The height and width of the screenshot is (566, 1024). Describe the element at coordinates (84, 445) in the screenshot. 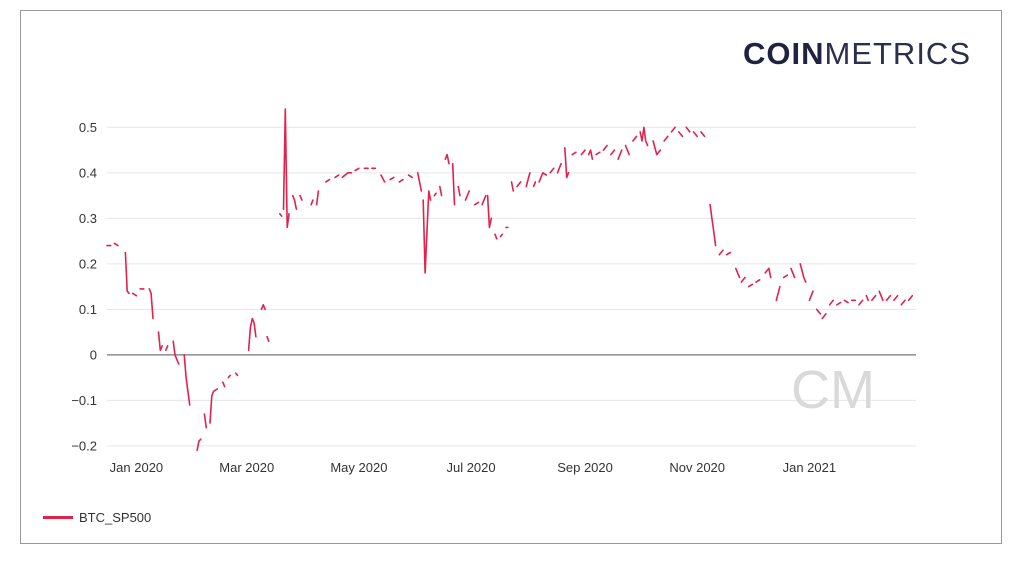

I see `y-tick-label: −0.2` at that location.